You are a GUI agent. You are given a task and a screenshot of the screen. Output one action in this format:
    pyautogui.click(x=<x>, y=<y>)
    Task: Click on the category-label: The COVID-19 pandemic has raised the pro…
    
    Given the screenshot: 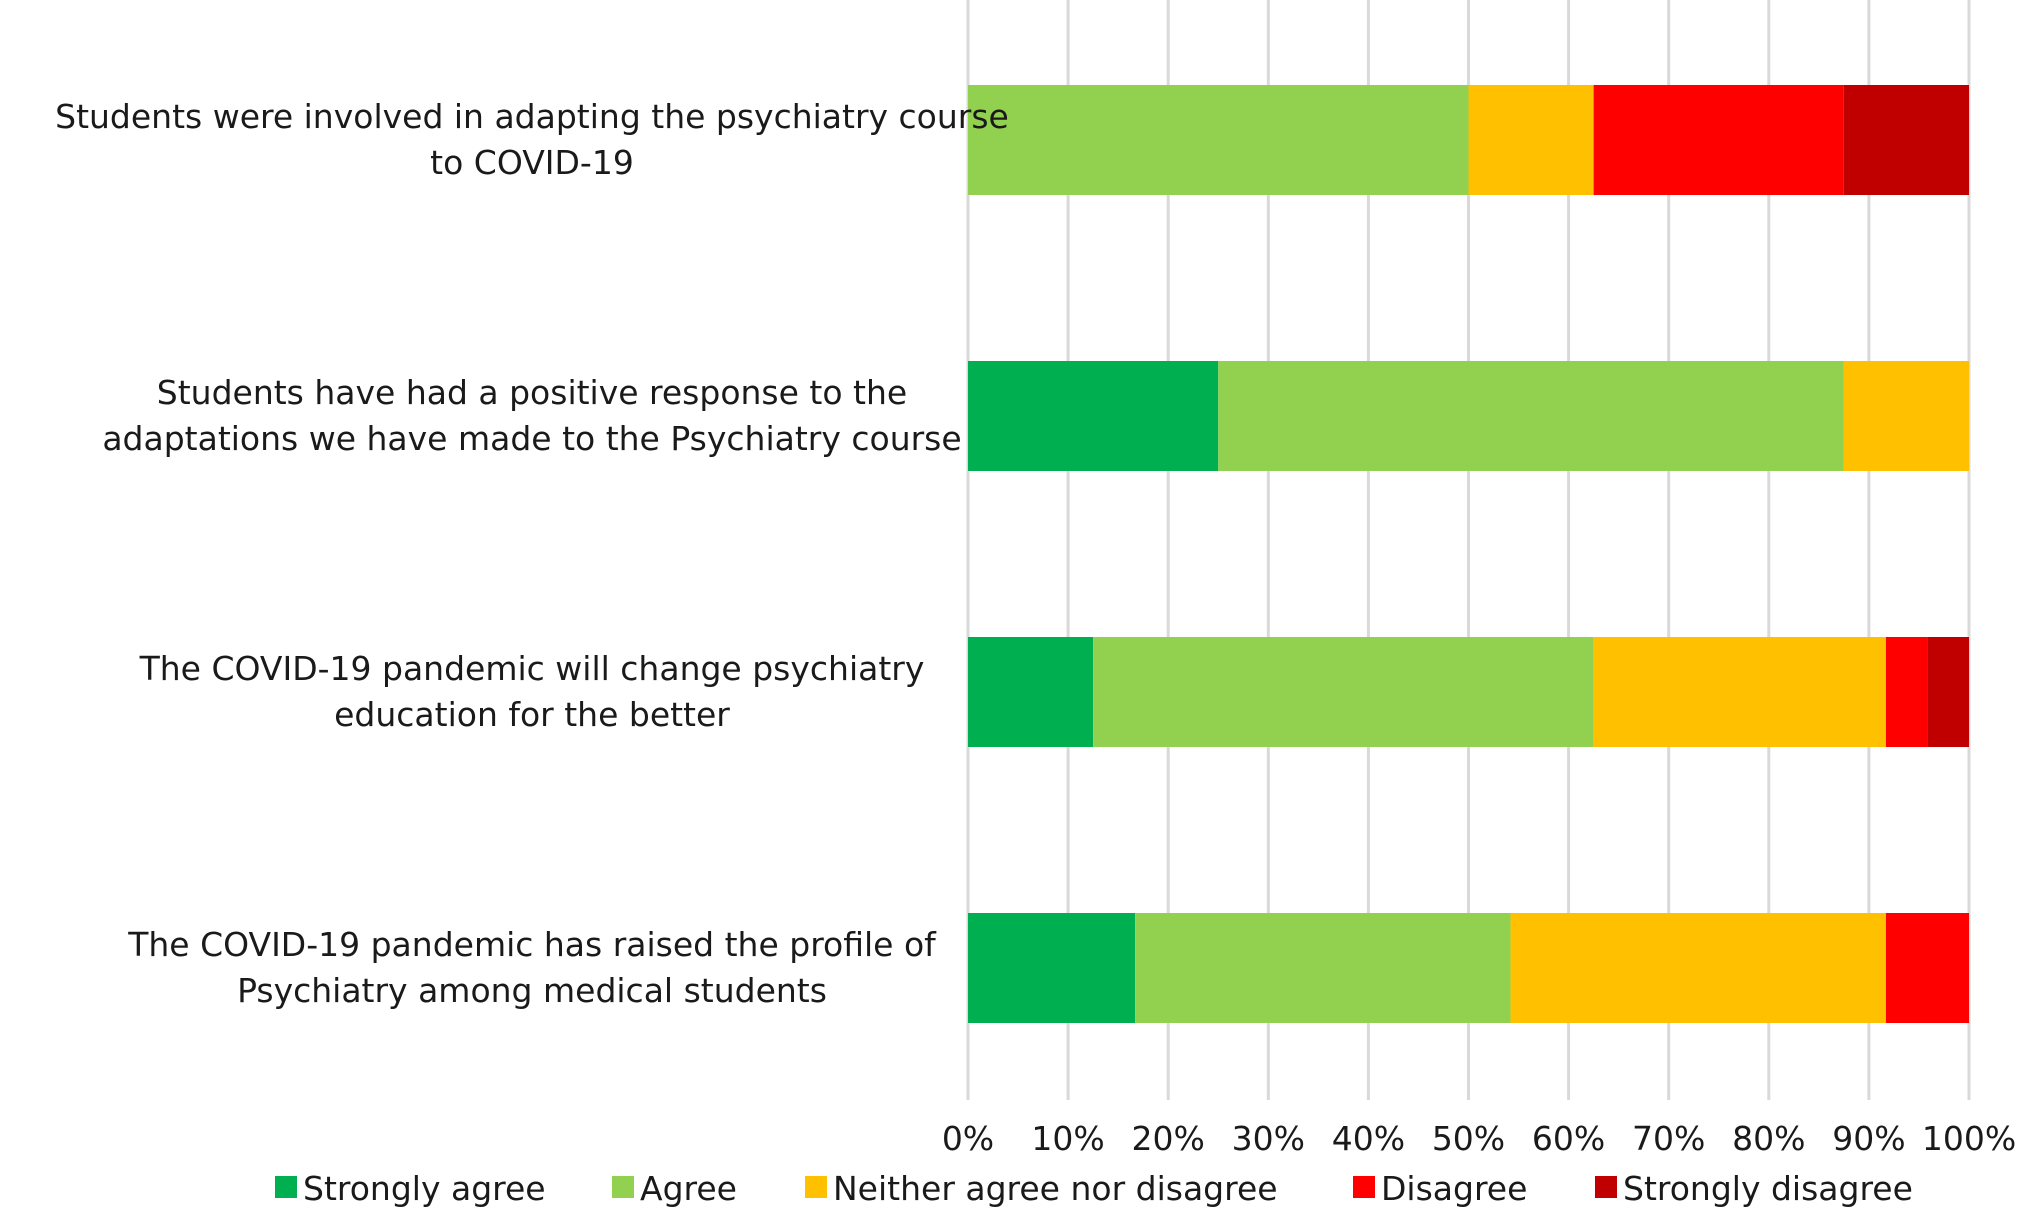 What is the action you would take?
    pyautogui.click(x=532, y=944)
    